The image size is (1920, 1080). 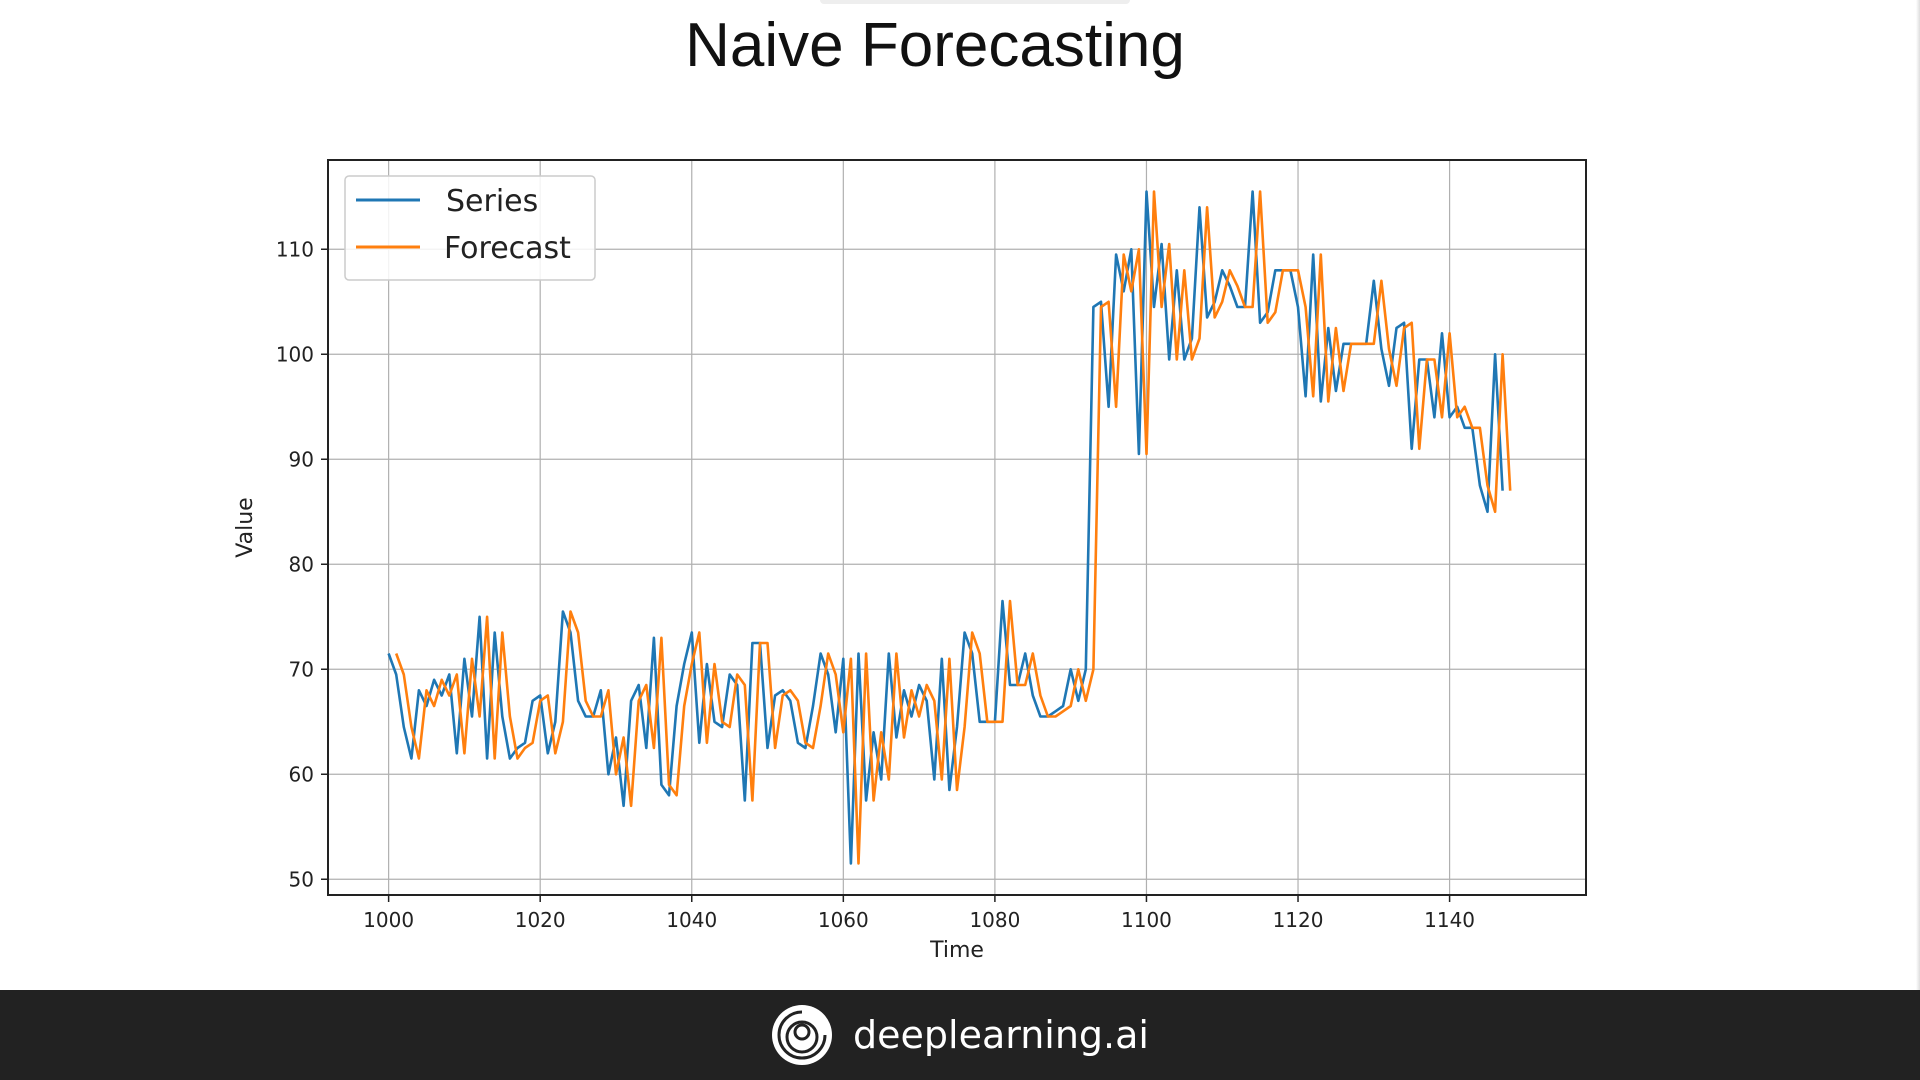 What do you see at coordinates (1918, 495) in the screenshot?
I see `right-edge-decoration` at bounding box center [1918, 495].